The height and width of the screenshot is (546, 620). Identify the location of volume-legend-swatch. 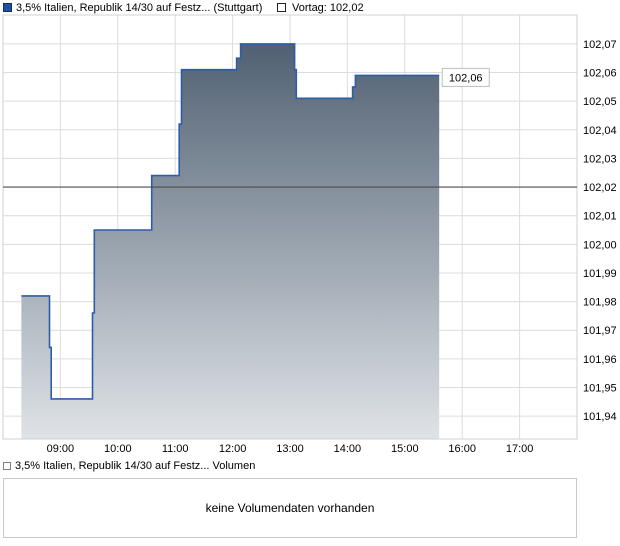
(7, 466).